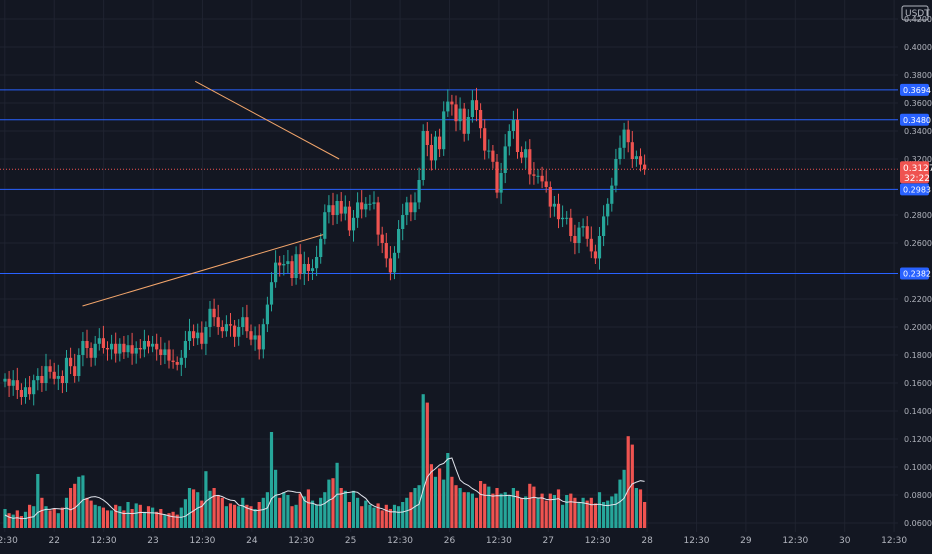  Describe the element at coordinates (203, 270) in the screenshot. I see `trendline-support` at that location.